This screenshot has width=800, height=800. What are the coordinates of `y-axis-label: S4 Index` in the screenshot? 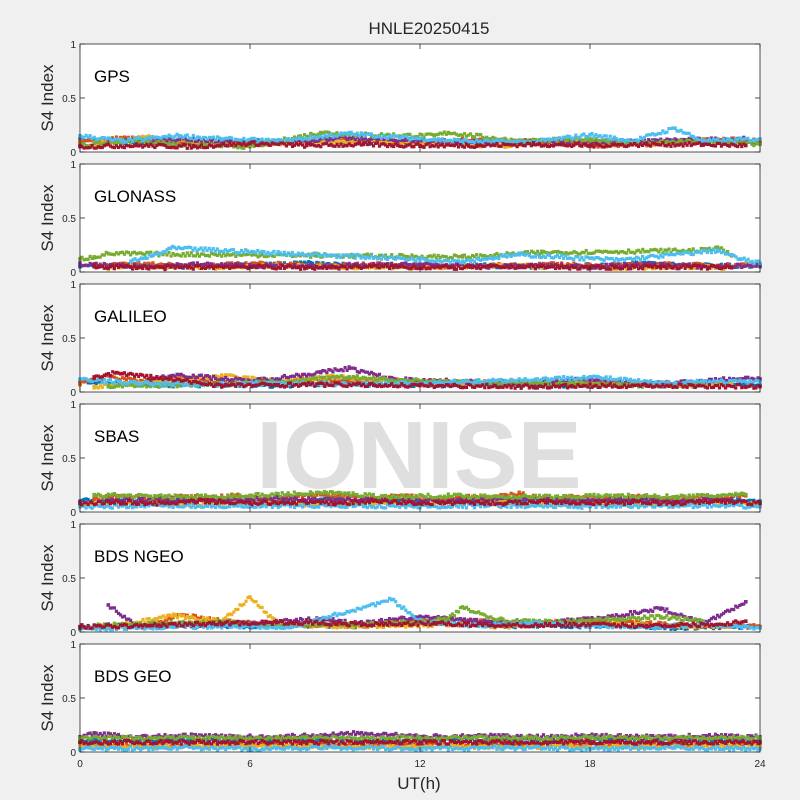 It's located at (47, 98).